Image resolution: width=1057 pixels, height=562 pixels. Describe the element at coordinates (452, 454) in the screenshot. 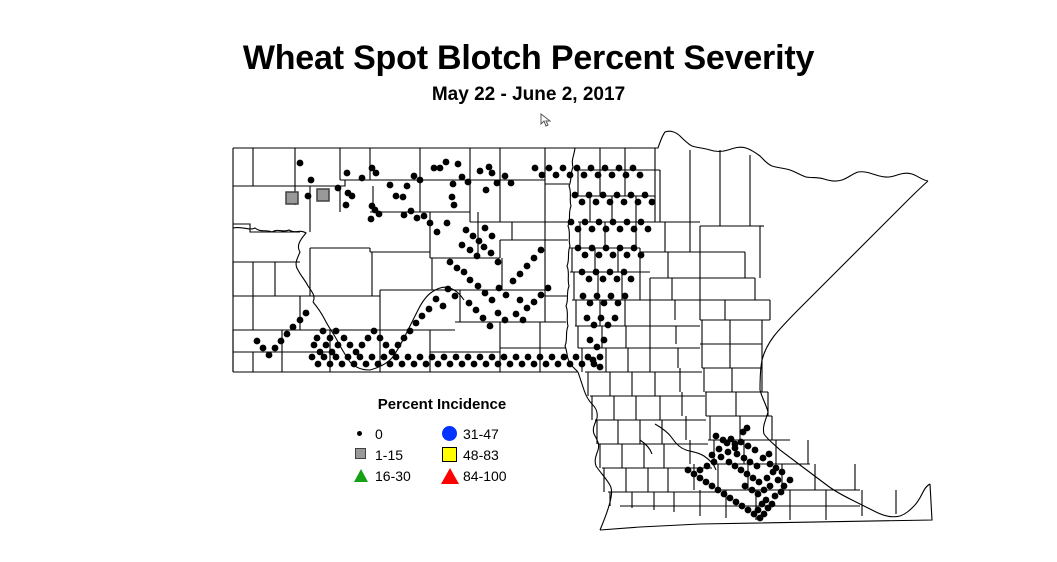

I see `legend-columns: 0 1-15 16-30 31-47 48-83` at that location.